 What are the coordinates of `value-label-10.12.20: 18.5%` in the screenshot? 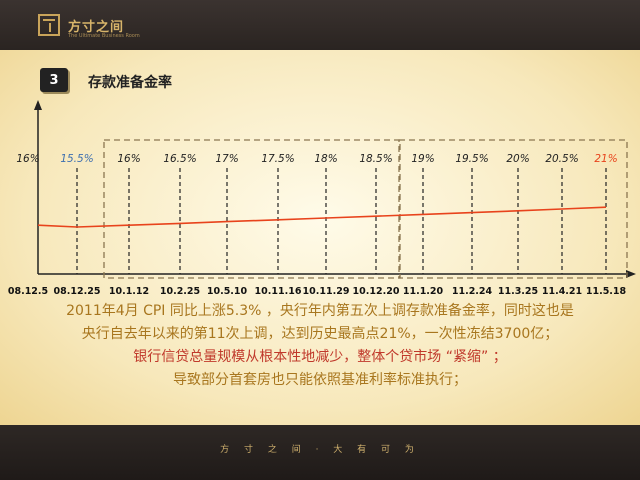 It's located at (375, 159).